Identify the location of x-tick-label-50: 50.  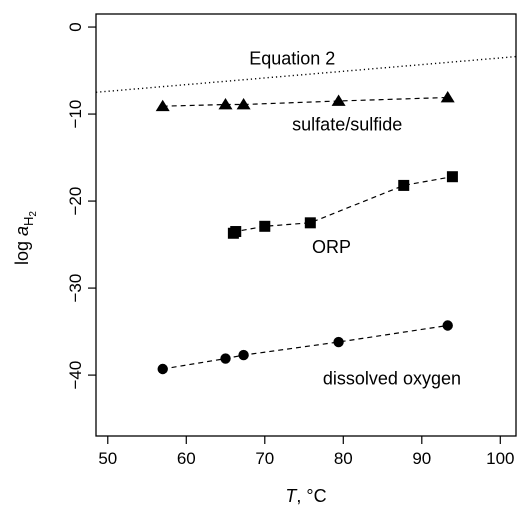
(107, 458).